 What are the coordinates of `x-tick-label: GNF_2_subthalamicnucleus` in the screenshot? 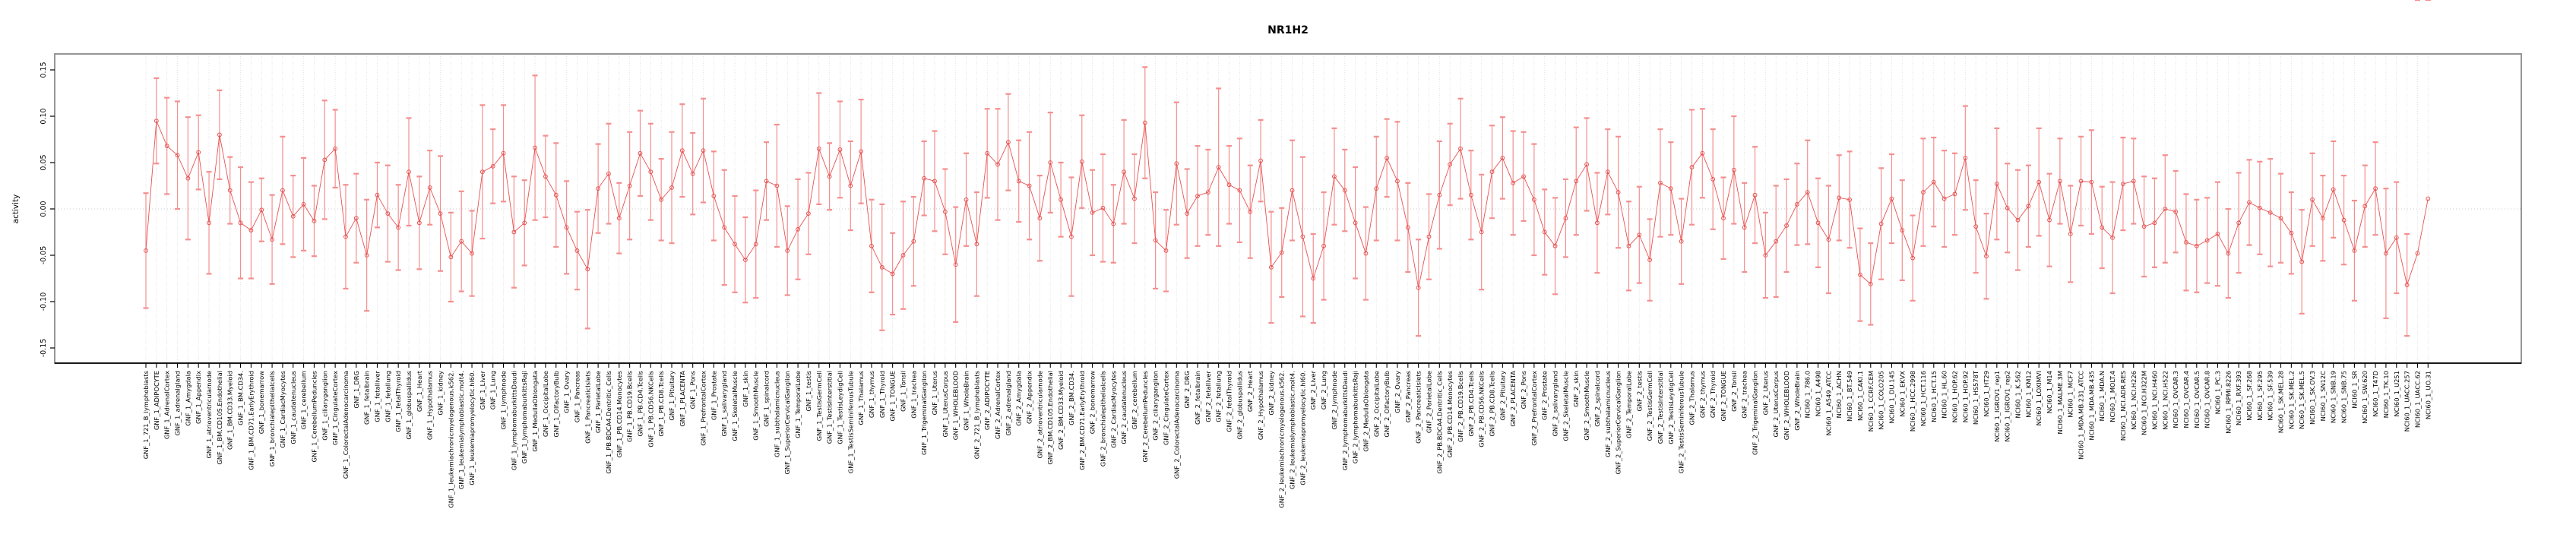 It's located at (1608, 414).